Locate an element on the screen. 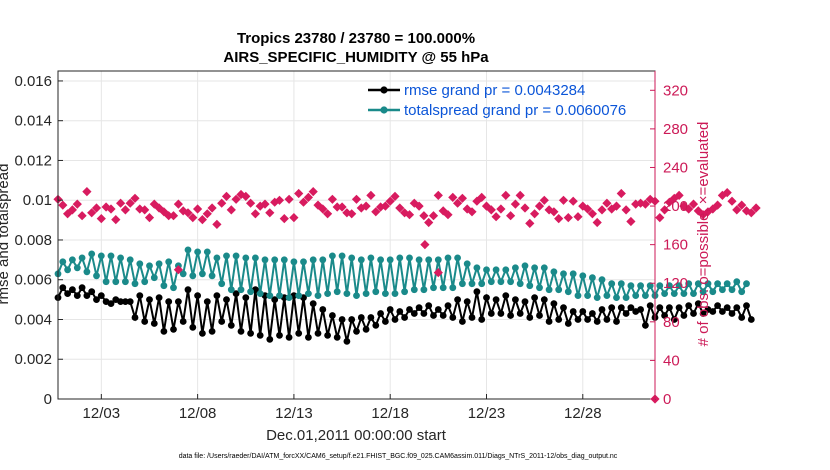 Image resolution: width=830 pixels, height=470 pixels. y-tick-label: 0.016 is located at coordinates (33, 81).